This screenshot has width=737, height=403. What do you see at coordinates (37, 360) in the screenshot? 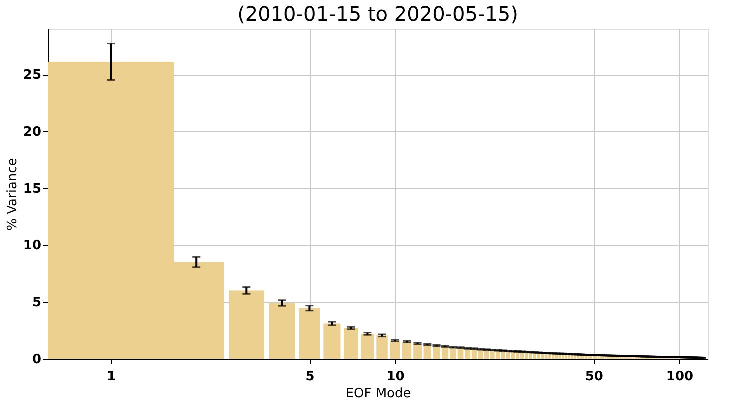
I see `y-tick-label: 0` at bounding box center [37, 360].